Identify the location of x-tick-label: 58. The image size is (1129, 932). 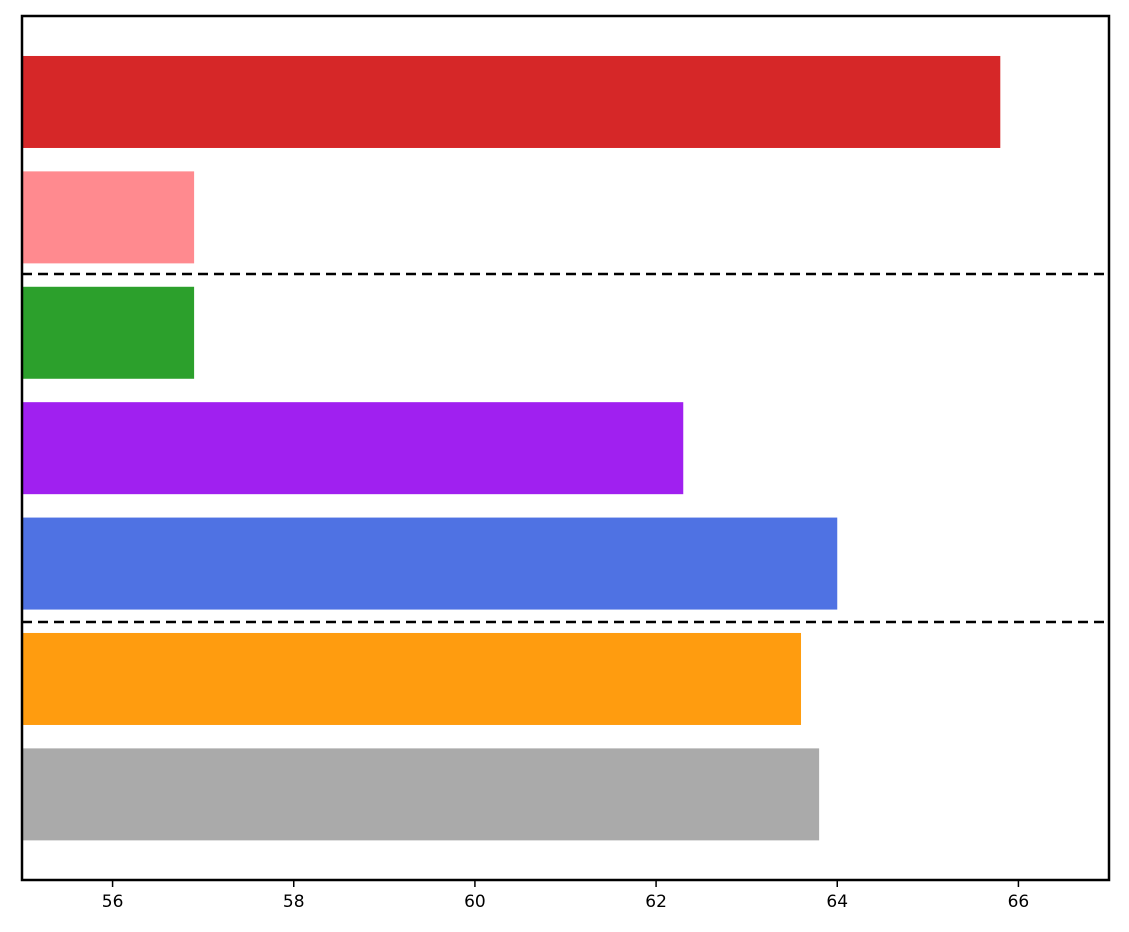
(294, 902).